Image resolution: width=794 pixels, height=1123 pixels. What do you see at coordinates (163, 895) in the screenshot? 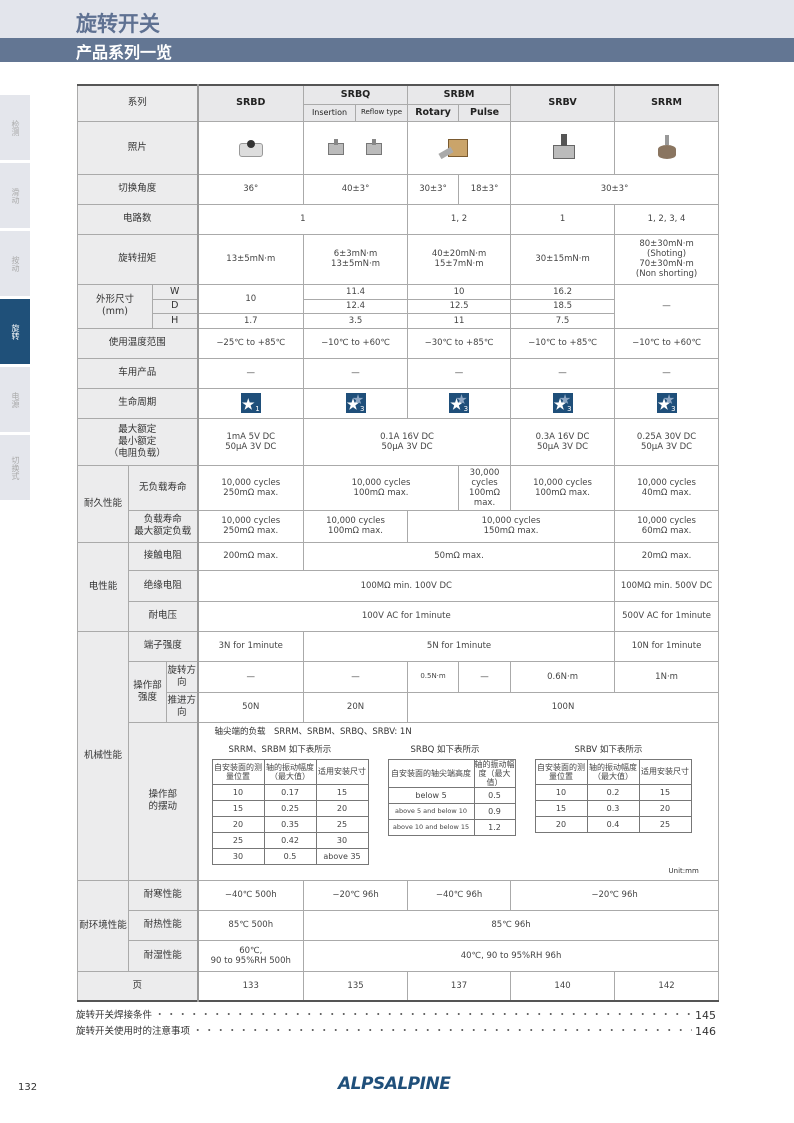
I see `row-label: 耐寒性能` at bounding box center [163, 895].